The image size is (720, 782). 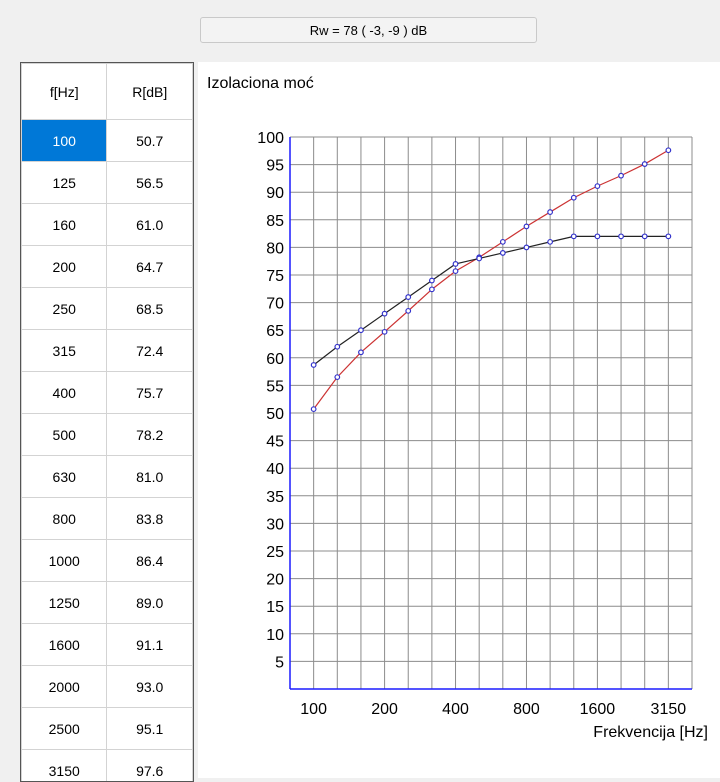 I want to click on y-tick-label: 65, so click(x=275, y=331).